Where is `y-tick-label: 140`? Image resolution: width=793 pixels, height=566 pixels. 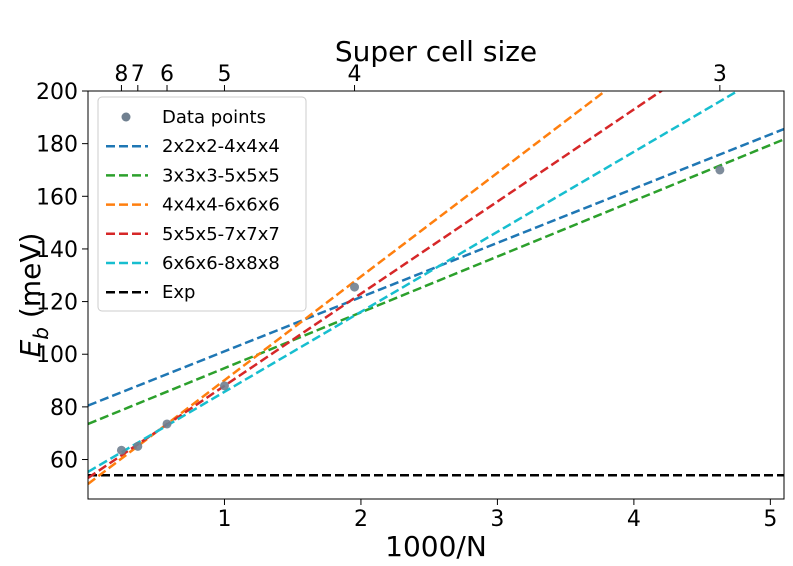
y-tick-label: 140 is located at coordinates (57, 250).